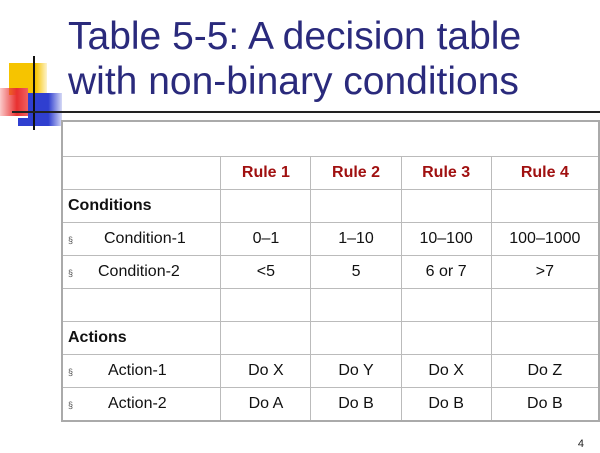 The image size is (600, 453). What do you see at coordinates (356, 371) in the screenshot?
I see `cell: Do Y` at bounding box center [356, 371].